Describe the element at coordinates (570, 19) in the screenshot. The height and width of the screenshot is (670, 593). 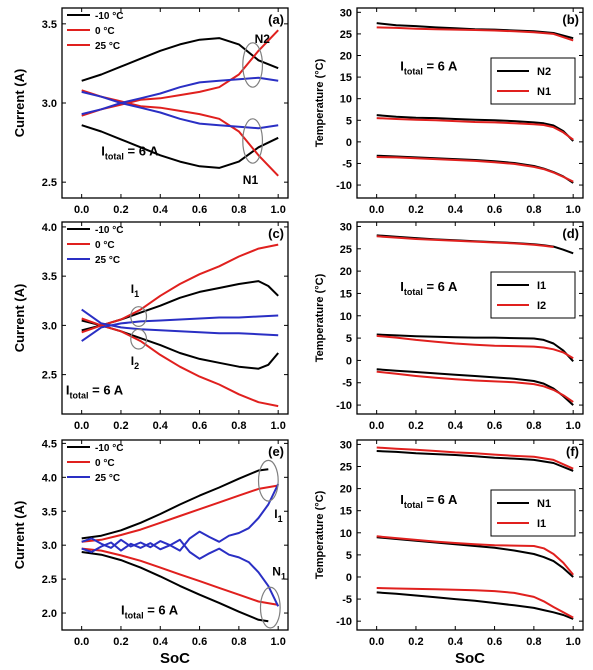
I see `panel-label: (b)` at that location.